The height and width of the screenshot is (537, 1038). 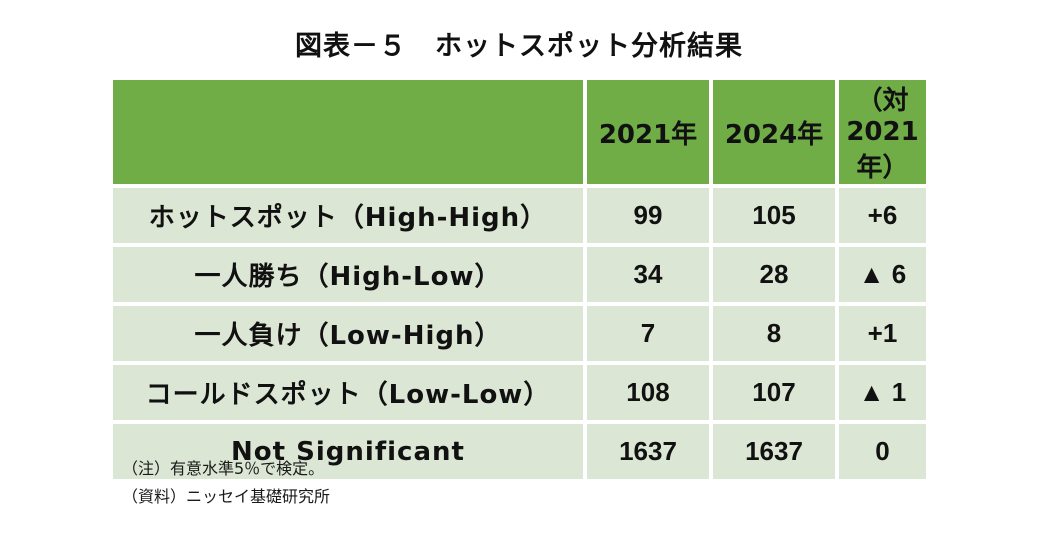 I want to click on cell-diff: +6, so click(x=882, y=215).